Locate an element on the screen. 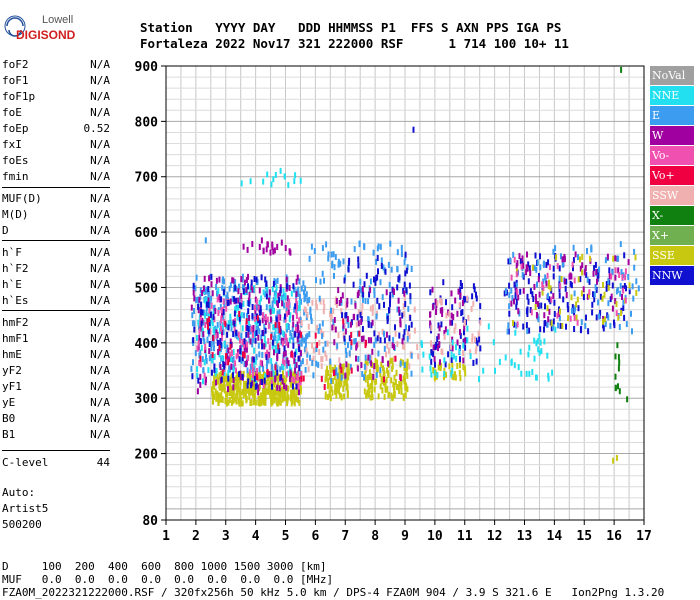 The height and width of the screenshot is (600, 700). x-tick-label: 5 is located at coordinates (286, 536).